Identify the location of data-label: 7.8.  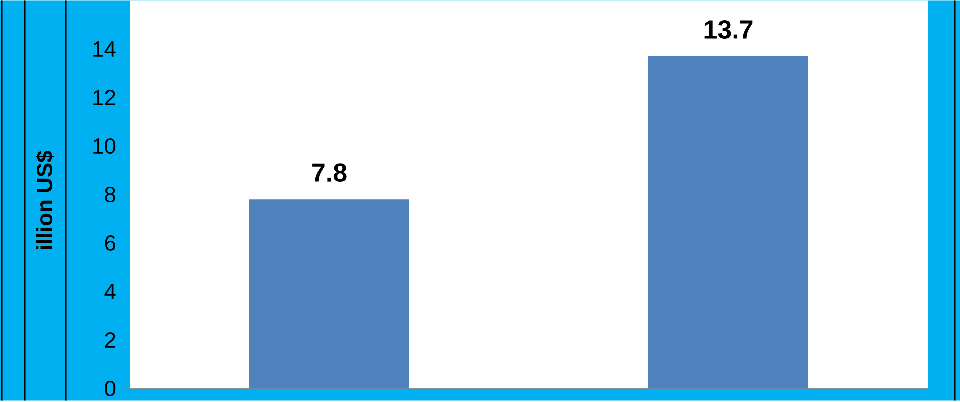
(329, 173).